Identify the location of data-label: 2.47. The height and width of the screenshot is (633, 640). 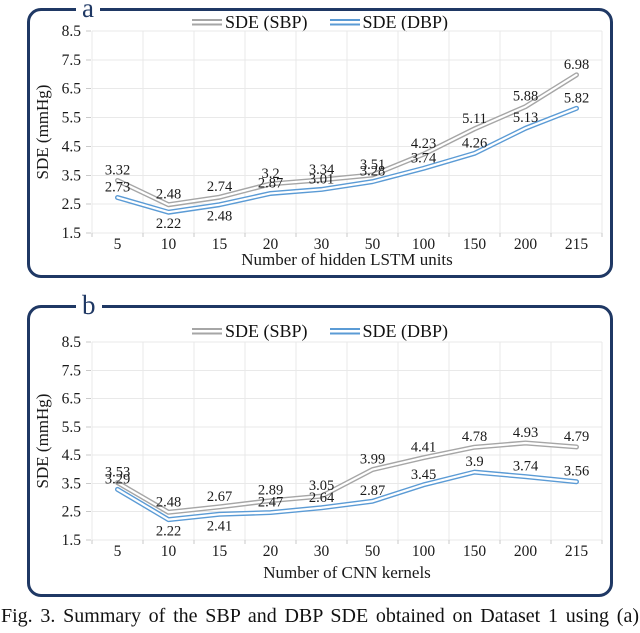
(270, 503).